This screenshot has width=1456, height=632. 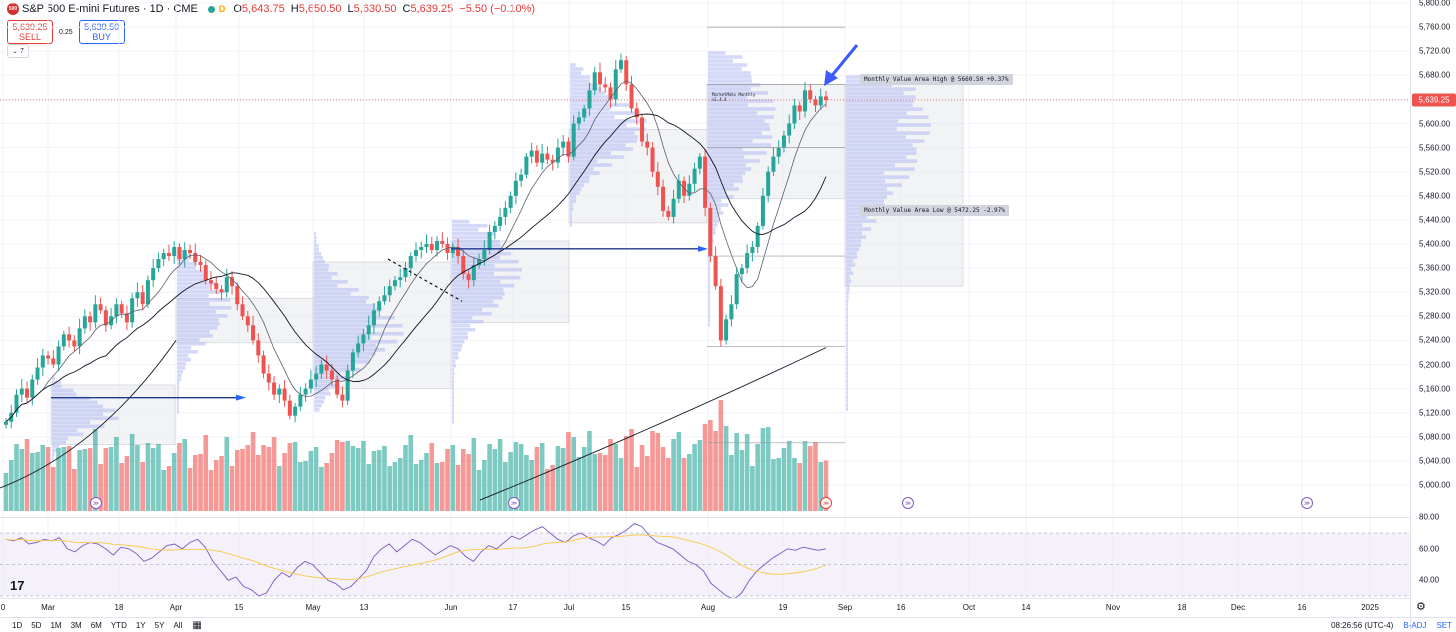 What do you see at coordinates (222, 9) in the screenshot?
I see `delayed-badge: D` at bounding box center [222, 9].